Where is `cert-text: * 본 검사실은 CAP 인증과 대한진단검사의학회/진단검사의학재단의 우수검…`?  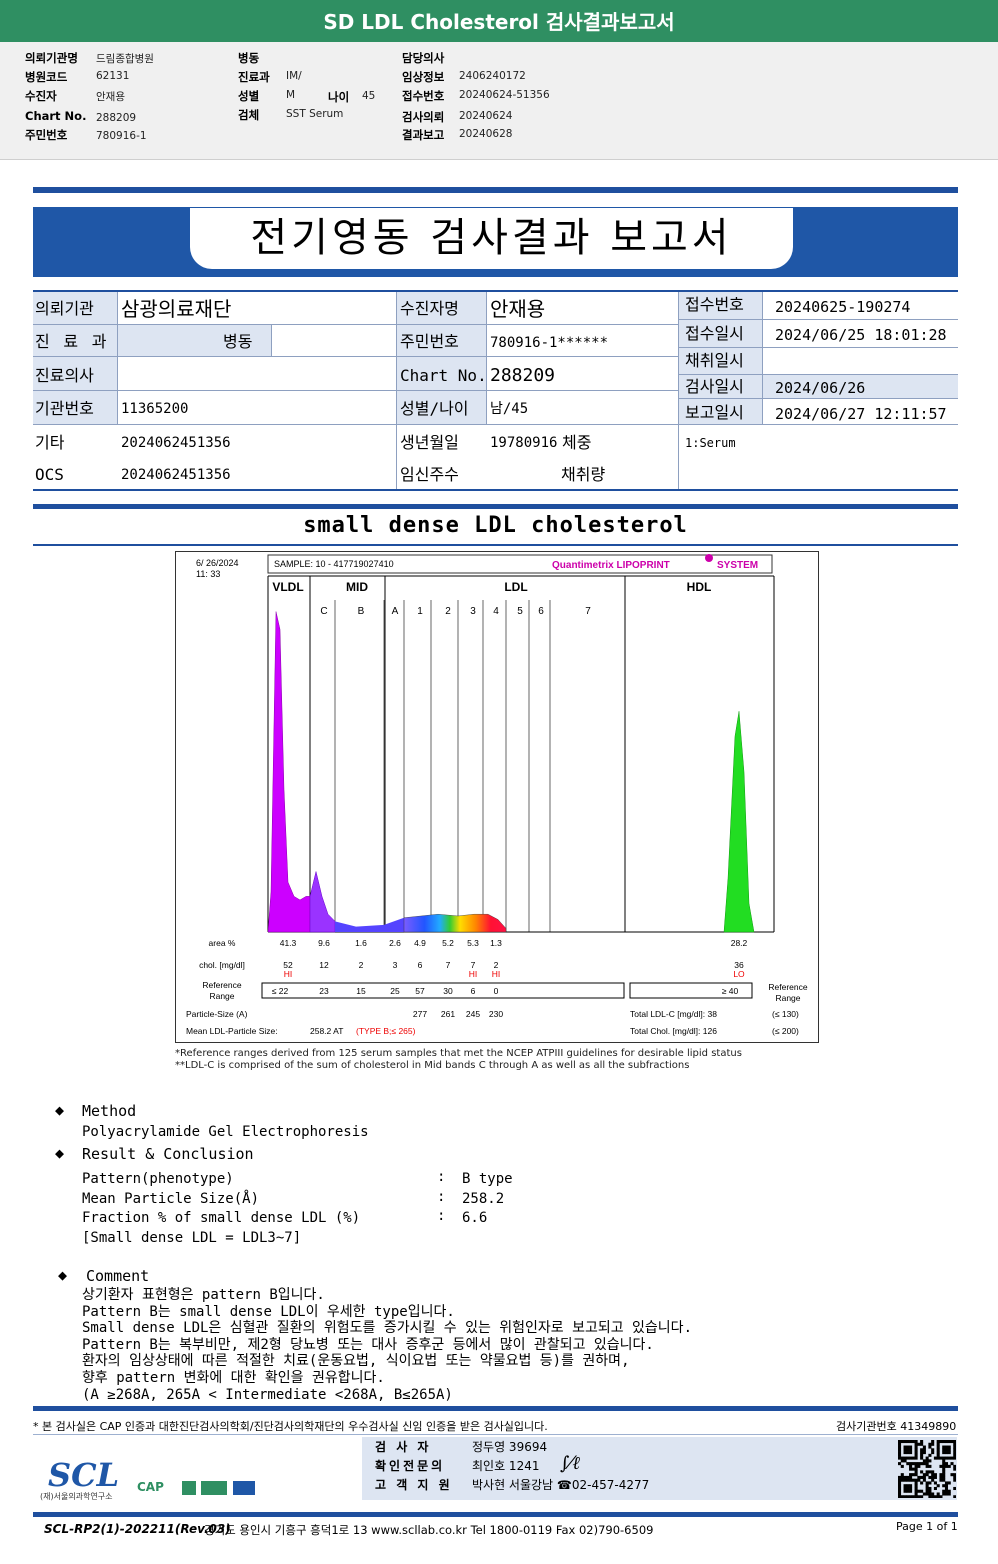 cert-text: * 본 검사실은 CAP 인증과 대한진단검사의학회/진단검사의학재단의 우수검… is located at coordinates (290, 1426).